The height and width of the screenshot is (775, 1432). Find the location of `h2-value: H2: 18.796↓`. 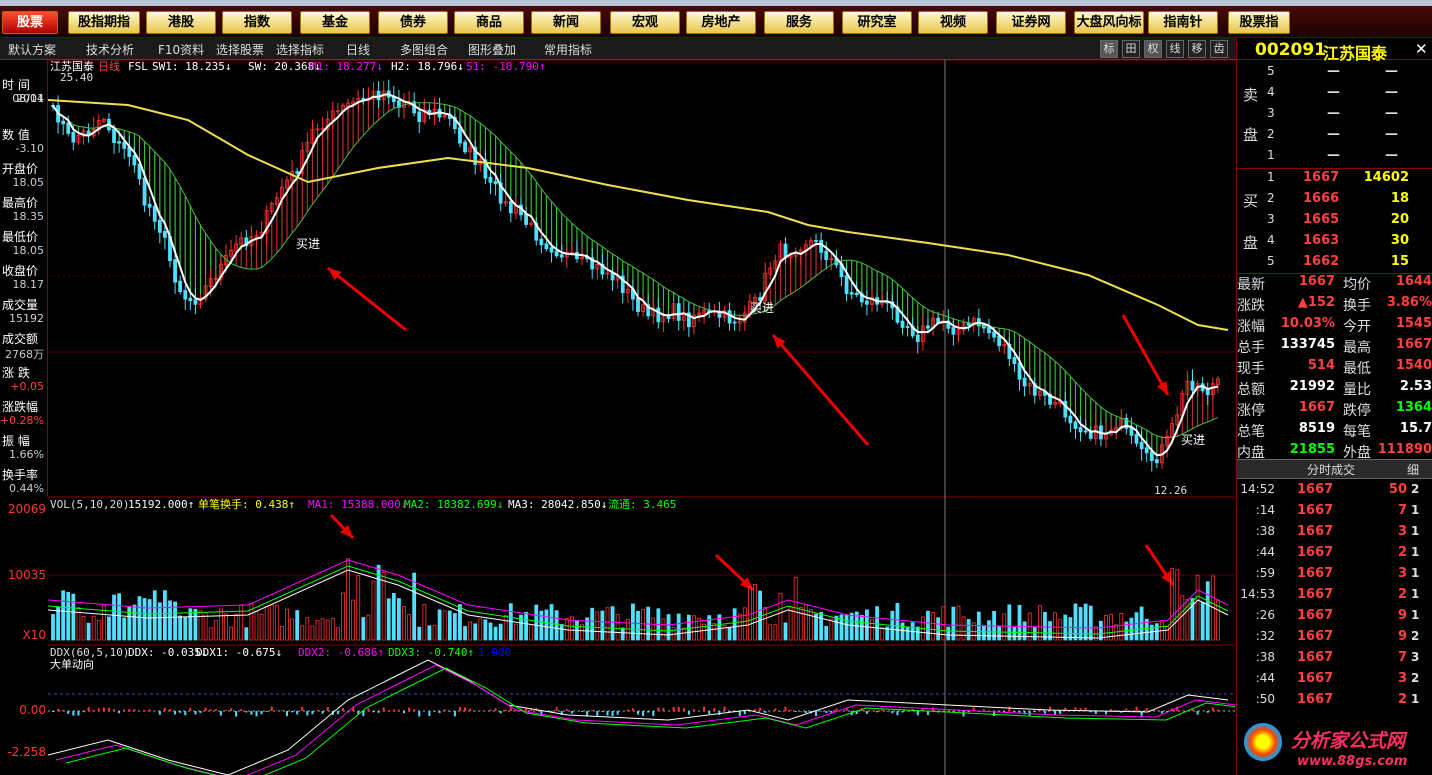

h2-value: H2: 18.796↓ is located at coordinates (427, 66).